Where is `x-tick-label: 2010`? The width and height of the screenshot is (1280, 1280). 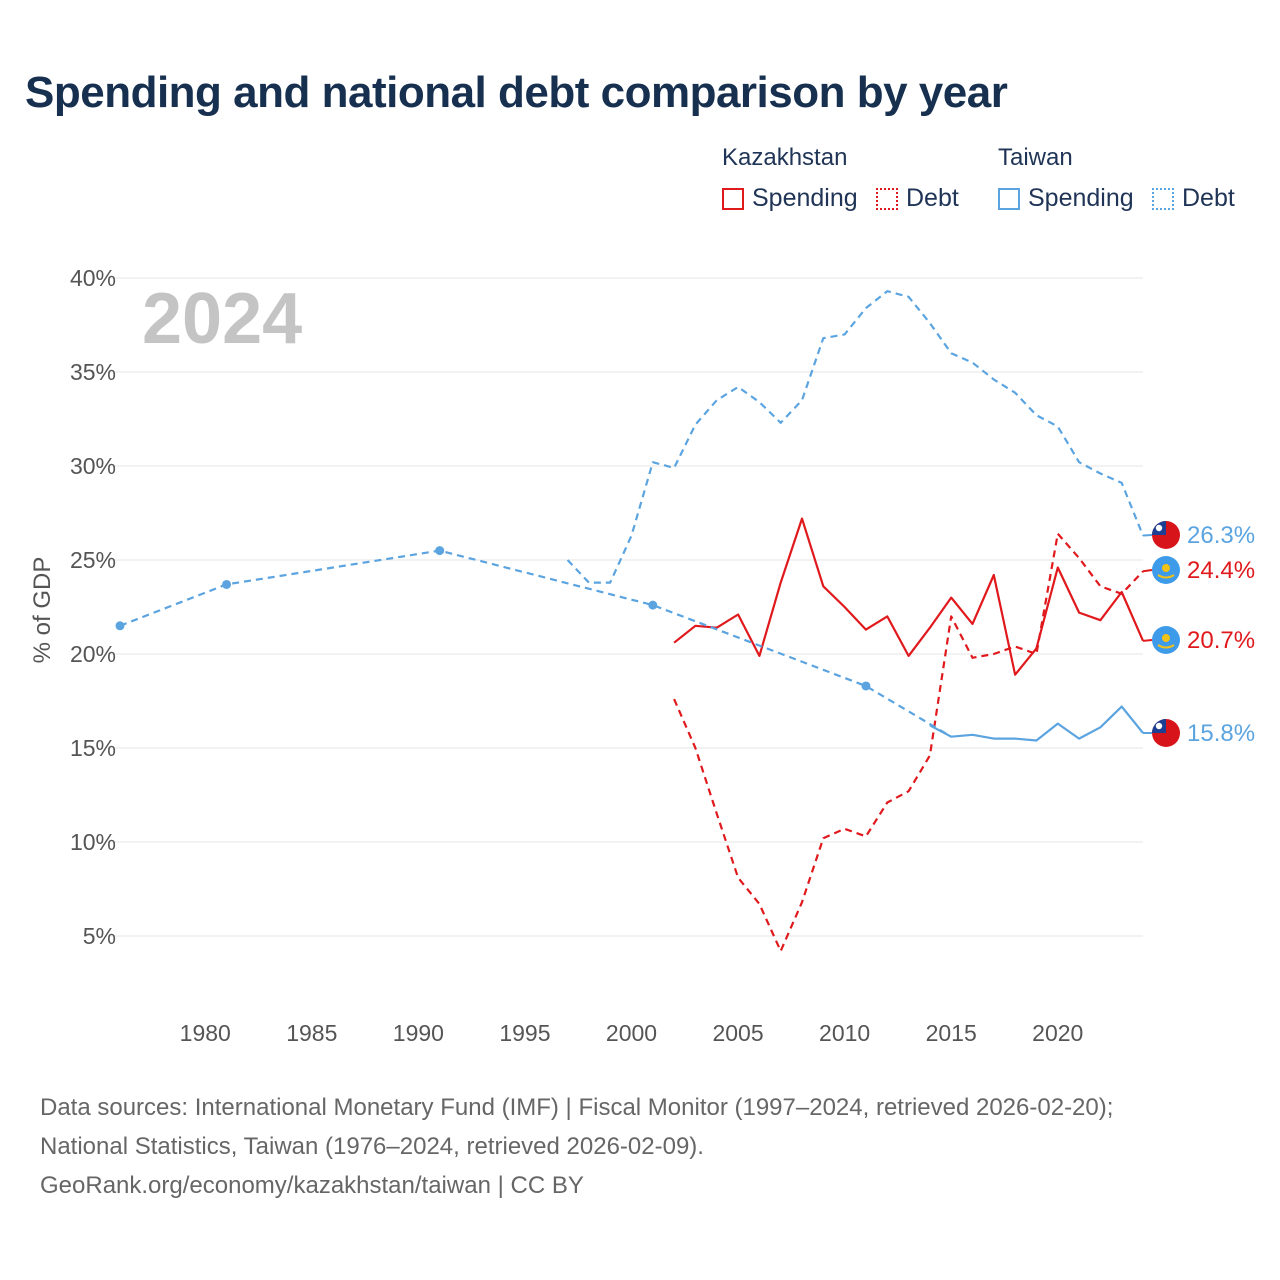
x-tick-label: 2010 is located at coordinates (844, 1033).